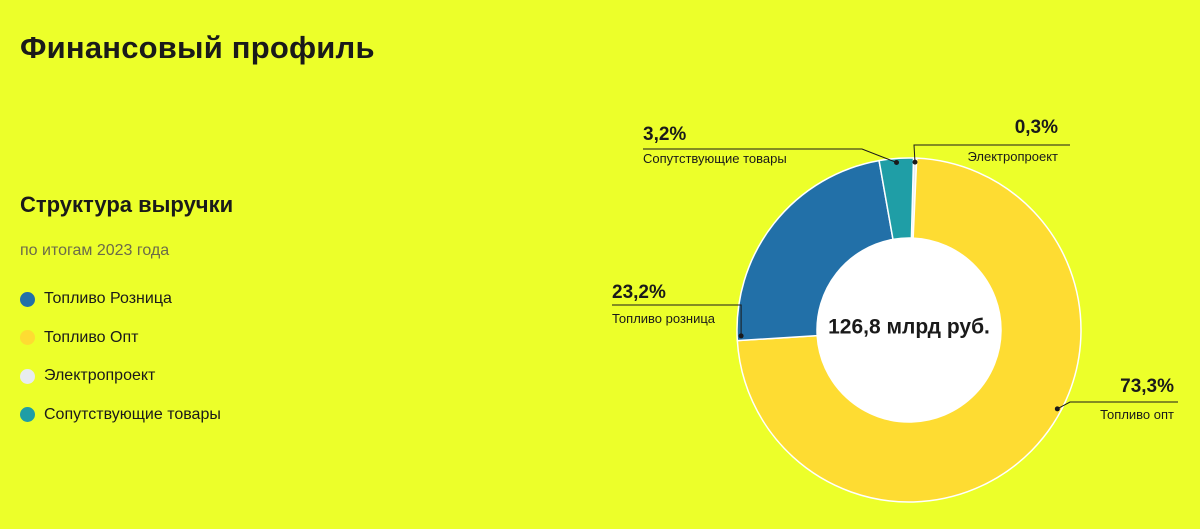 The image size is (1200, 529). I want to click on legend-item-fuel-wholesale: Топливо Опт, so click(120, 338).